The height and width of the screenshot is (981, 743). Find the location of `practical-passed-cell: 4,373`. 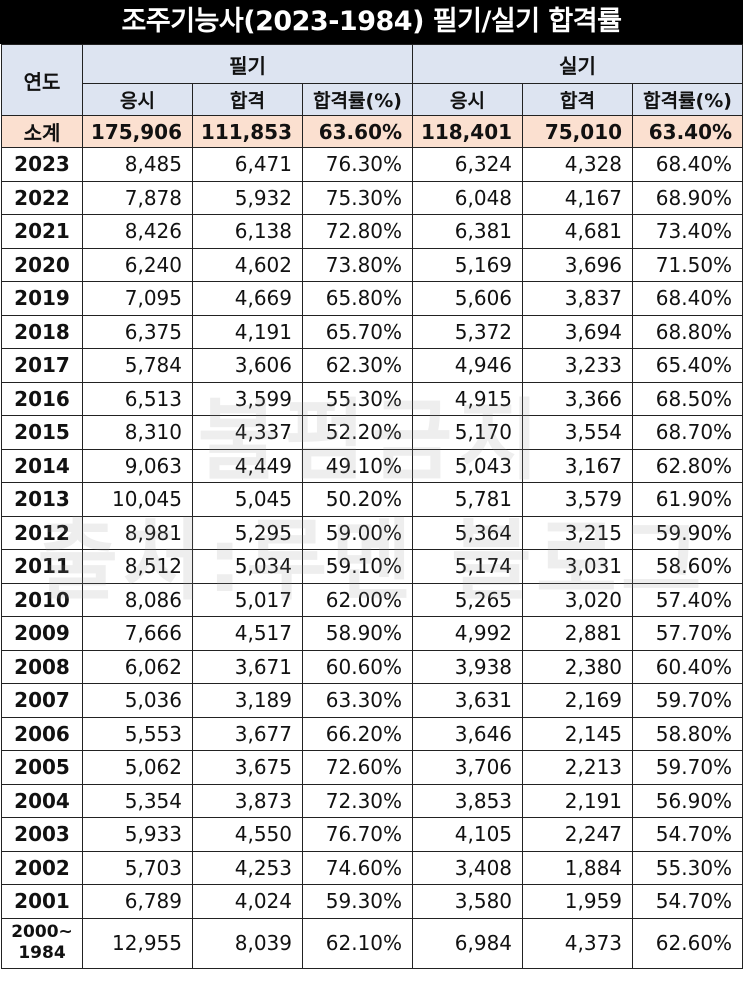

practical-passed-cell: 4,373 is located at coordinates (578, 943).